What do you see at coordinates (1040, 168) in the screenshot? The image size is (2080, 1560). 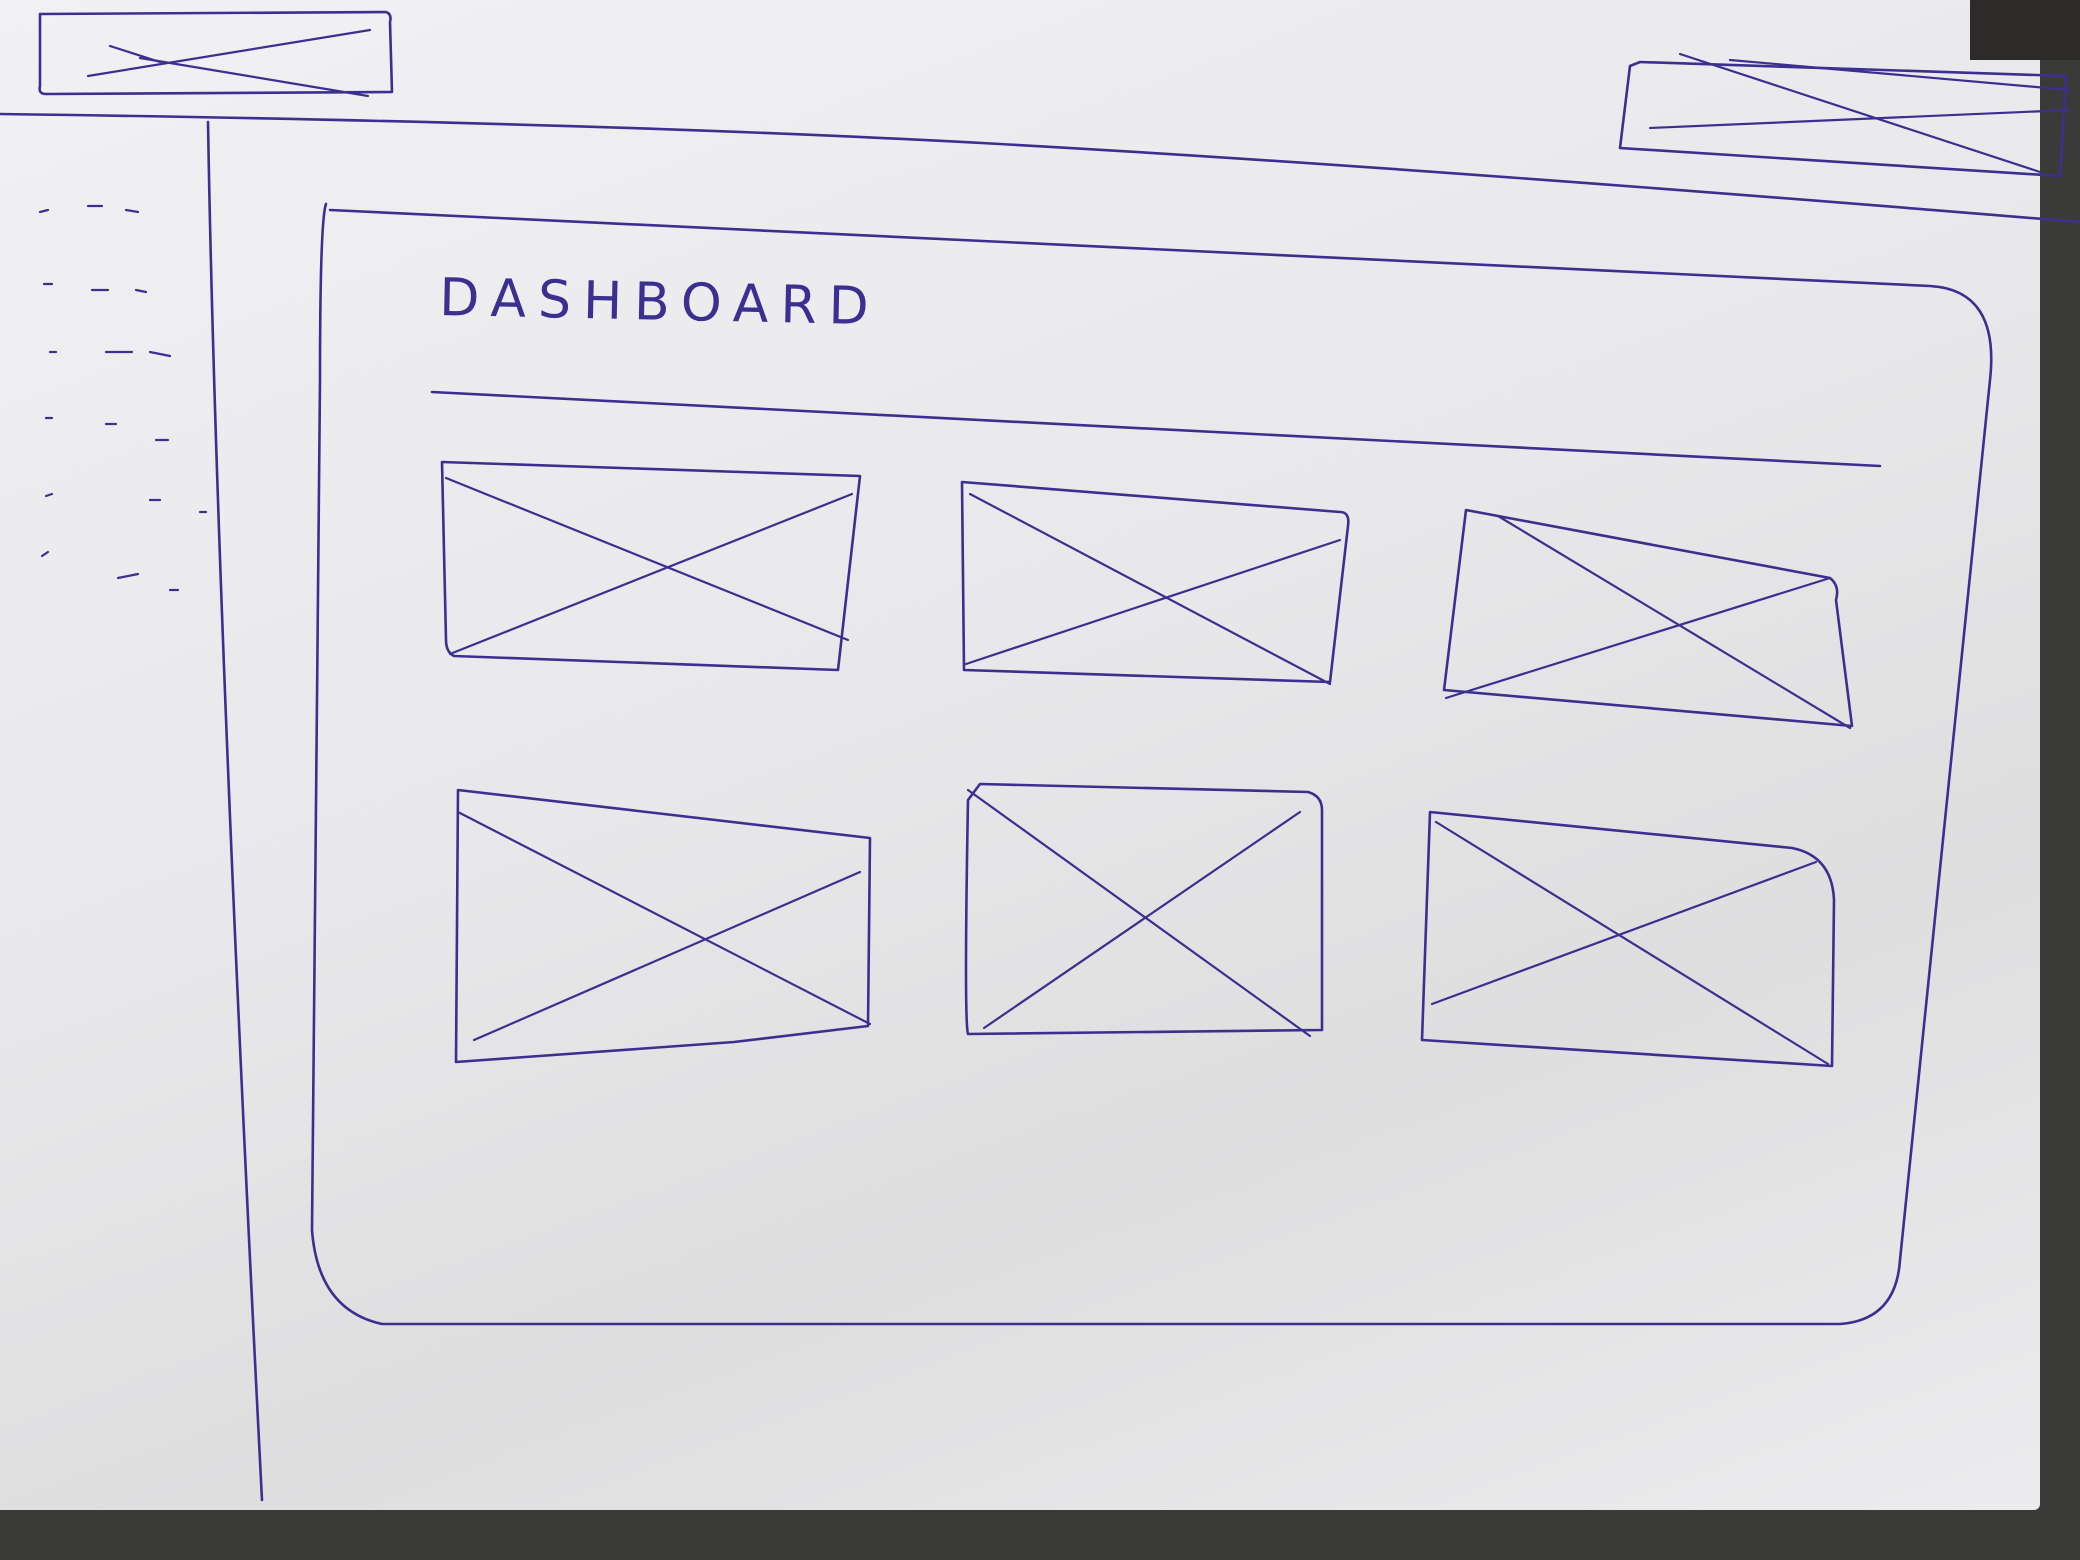 I see `header-divider` at bounding box center [1040, 168].